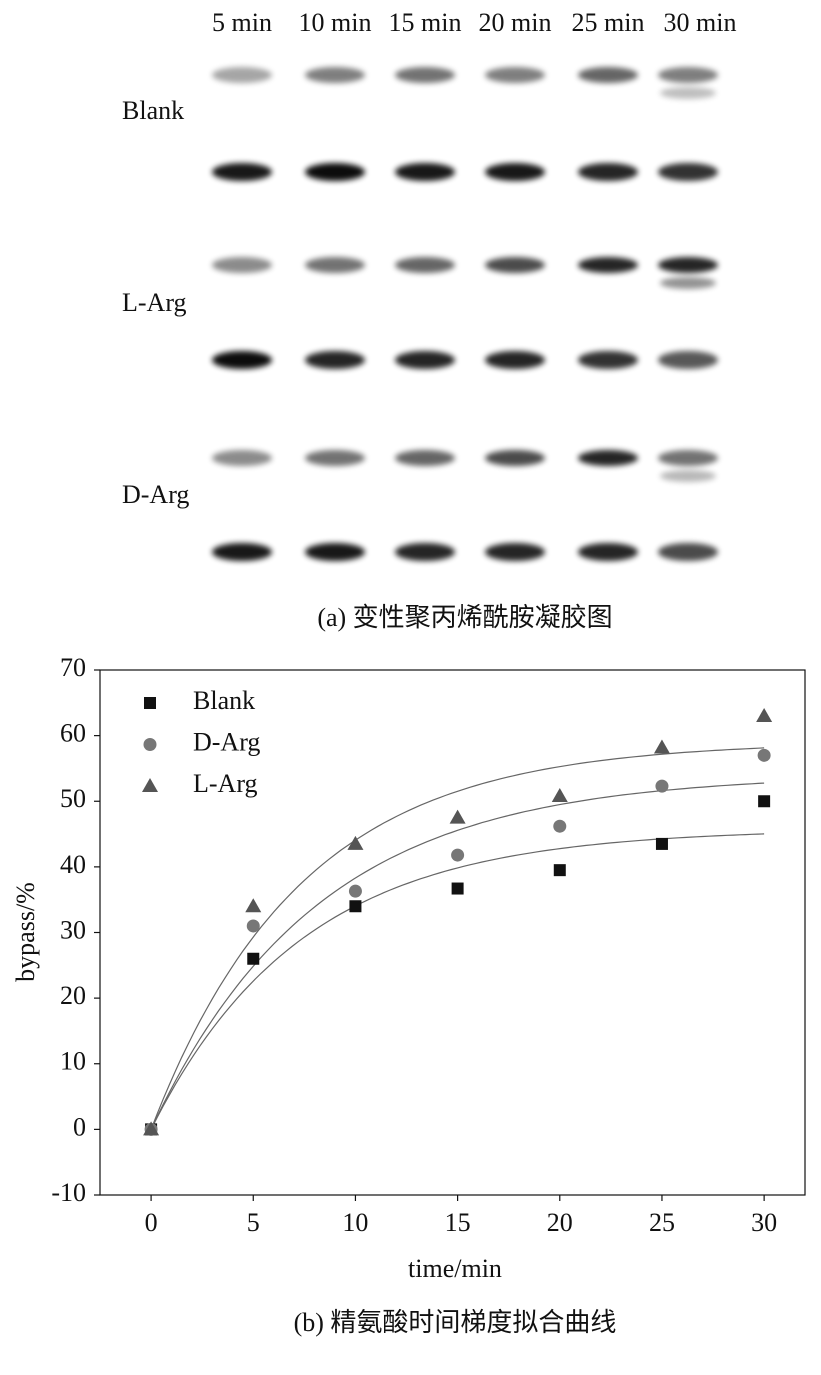 The height and width of the screenshot is (1375, 821). I want to click on x-tick-label: 25, so click(662, 1222).